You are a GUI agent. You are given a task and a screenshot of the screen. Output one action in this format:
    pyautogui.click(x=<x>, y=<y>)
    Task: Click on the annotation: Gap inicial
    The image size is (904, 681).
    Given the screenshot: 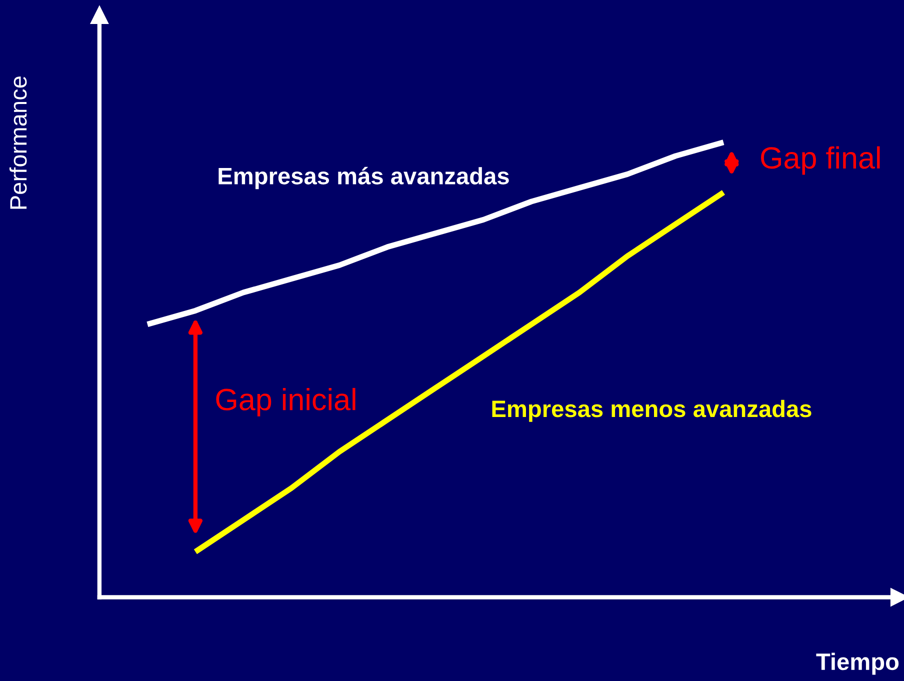 What is the action you would take?
    pyautogui.click(x=286, y=402)
    